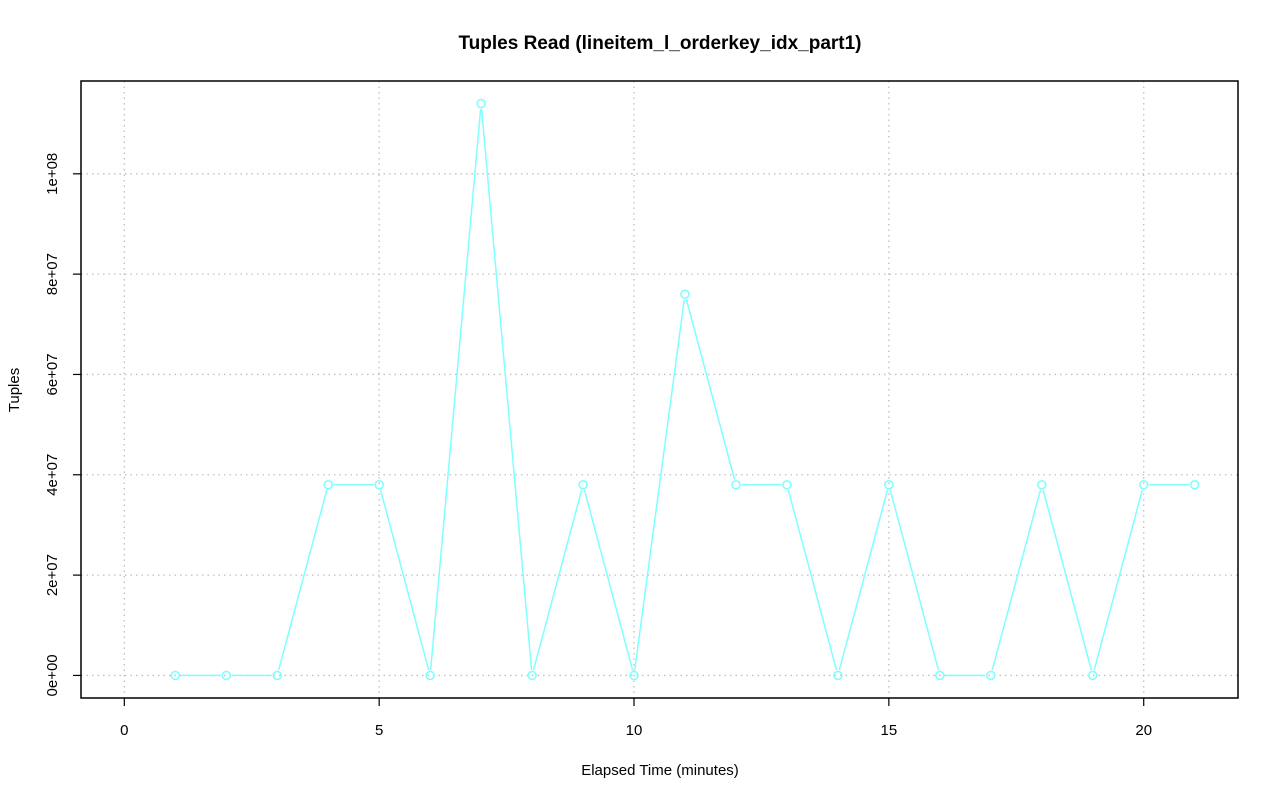 The height and width of the screenshot is (801, 1280). What do you see at coordinates (52, 475) in the screenshot?
I see `y-tick-label: 4e+07` at bounding box center [52, 475].